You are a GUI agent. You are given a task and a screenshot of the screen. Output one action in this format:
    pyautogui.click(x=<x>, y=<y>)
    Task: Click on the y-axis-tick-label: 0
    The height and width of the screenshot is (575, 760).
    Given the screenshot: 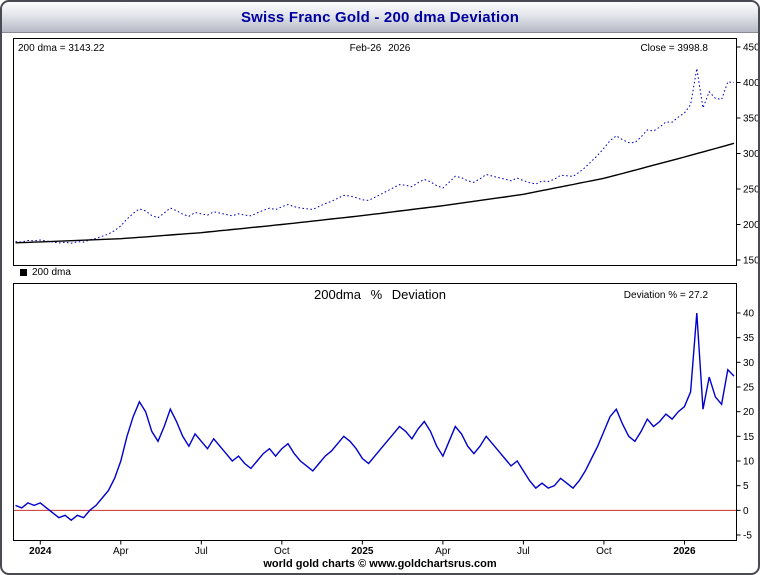 What is the action you would take?
    pyautogui.click(x=746, y=511)
    